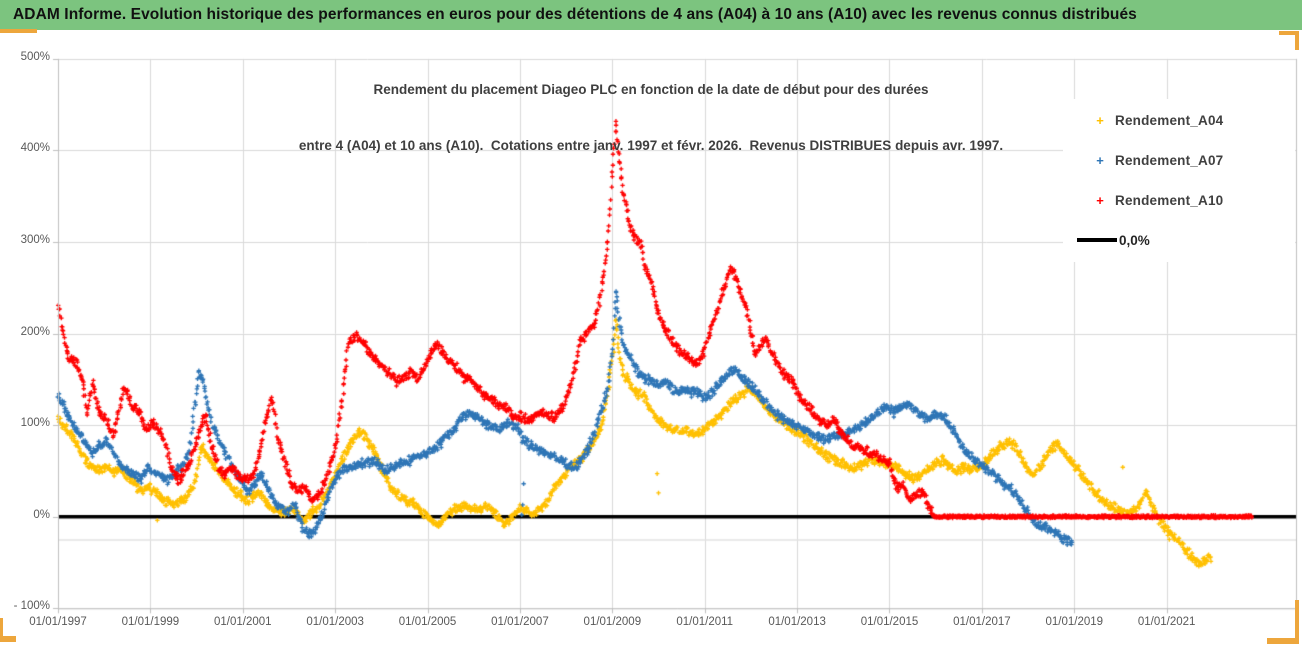 Image resolution: width=1302 pixels, height=647 pixels. What do you see at coordinates (18, 31) in the screenshot?
I see `gold-frame-top-left` at bounding box center [18, 31].